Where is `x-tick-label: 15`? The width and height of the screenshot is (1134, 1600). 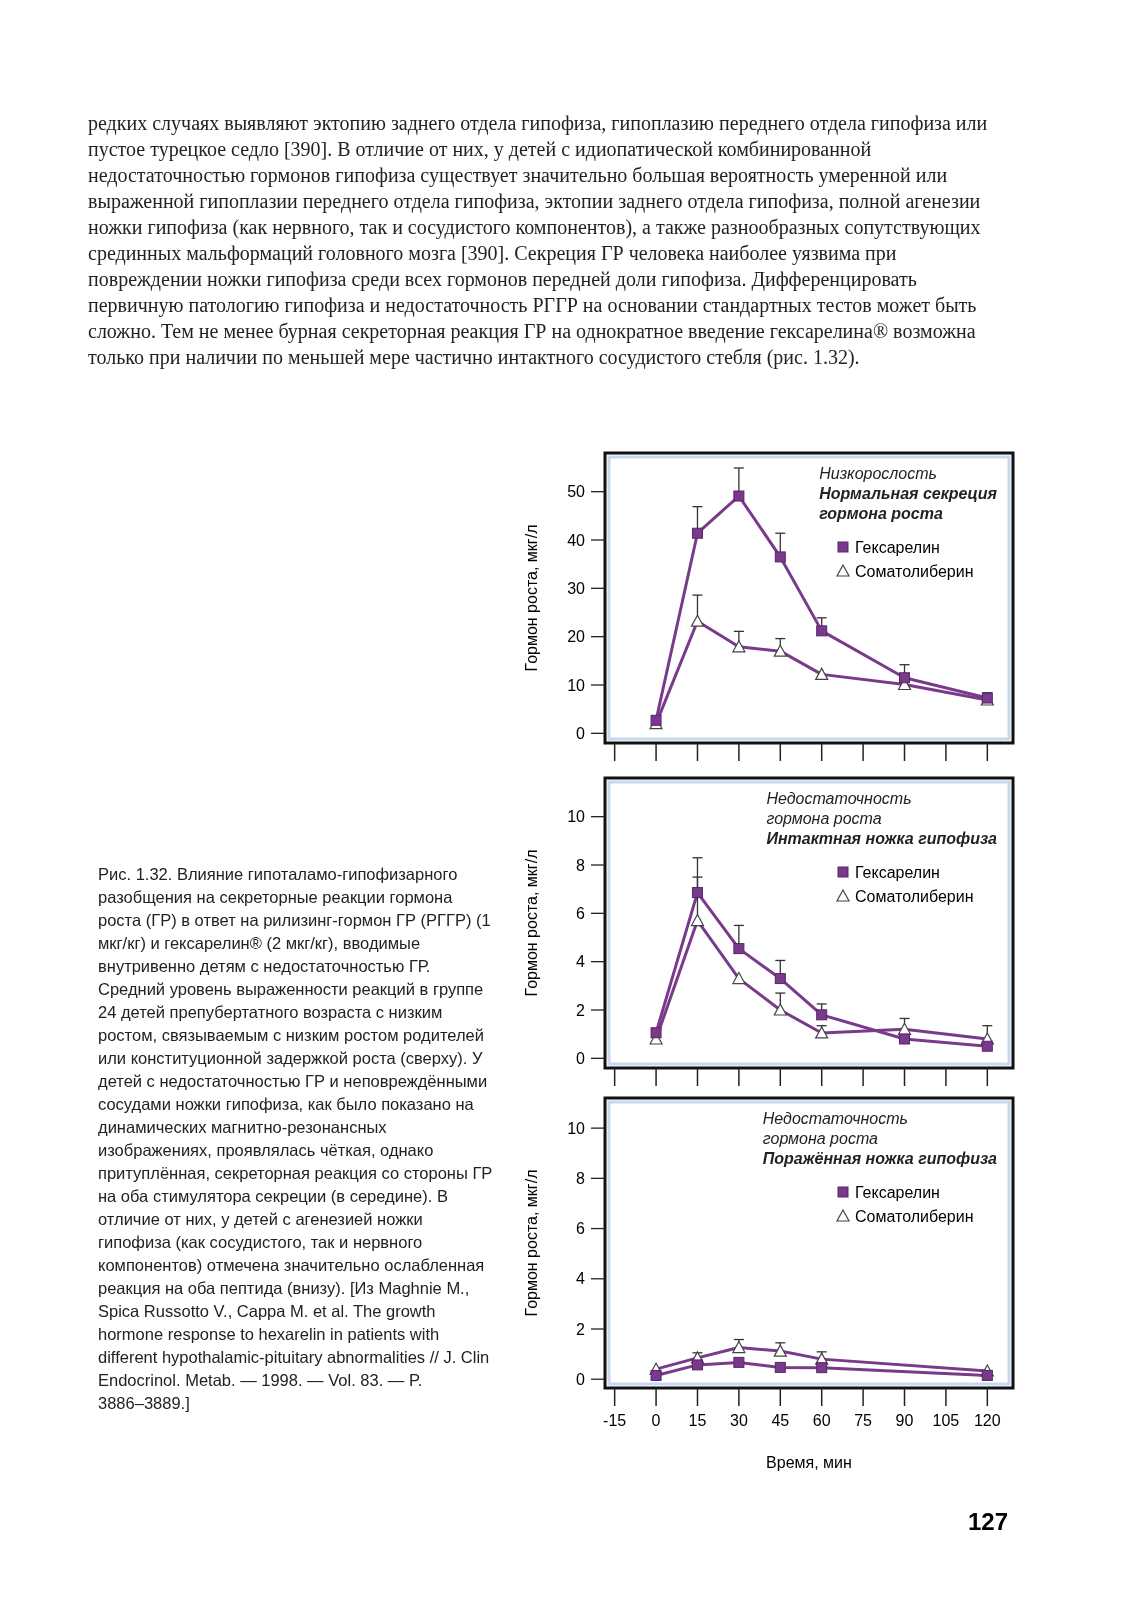 x-tick-label: 15 is located at coordinates (697, 1420).